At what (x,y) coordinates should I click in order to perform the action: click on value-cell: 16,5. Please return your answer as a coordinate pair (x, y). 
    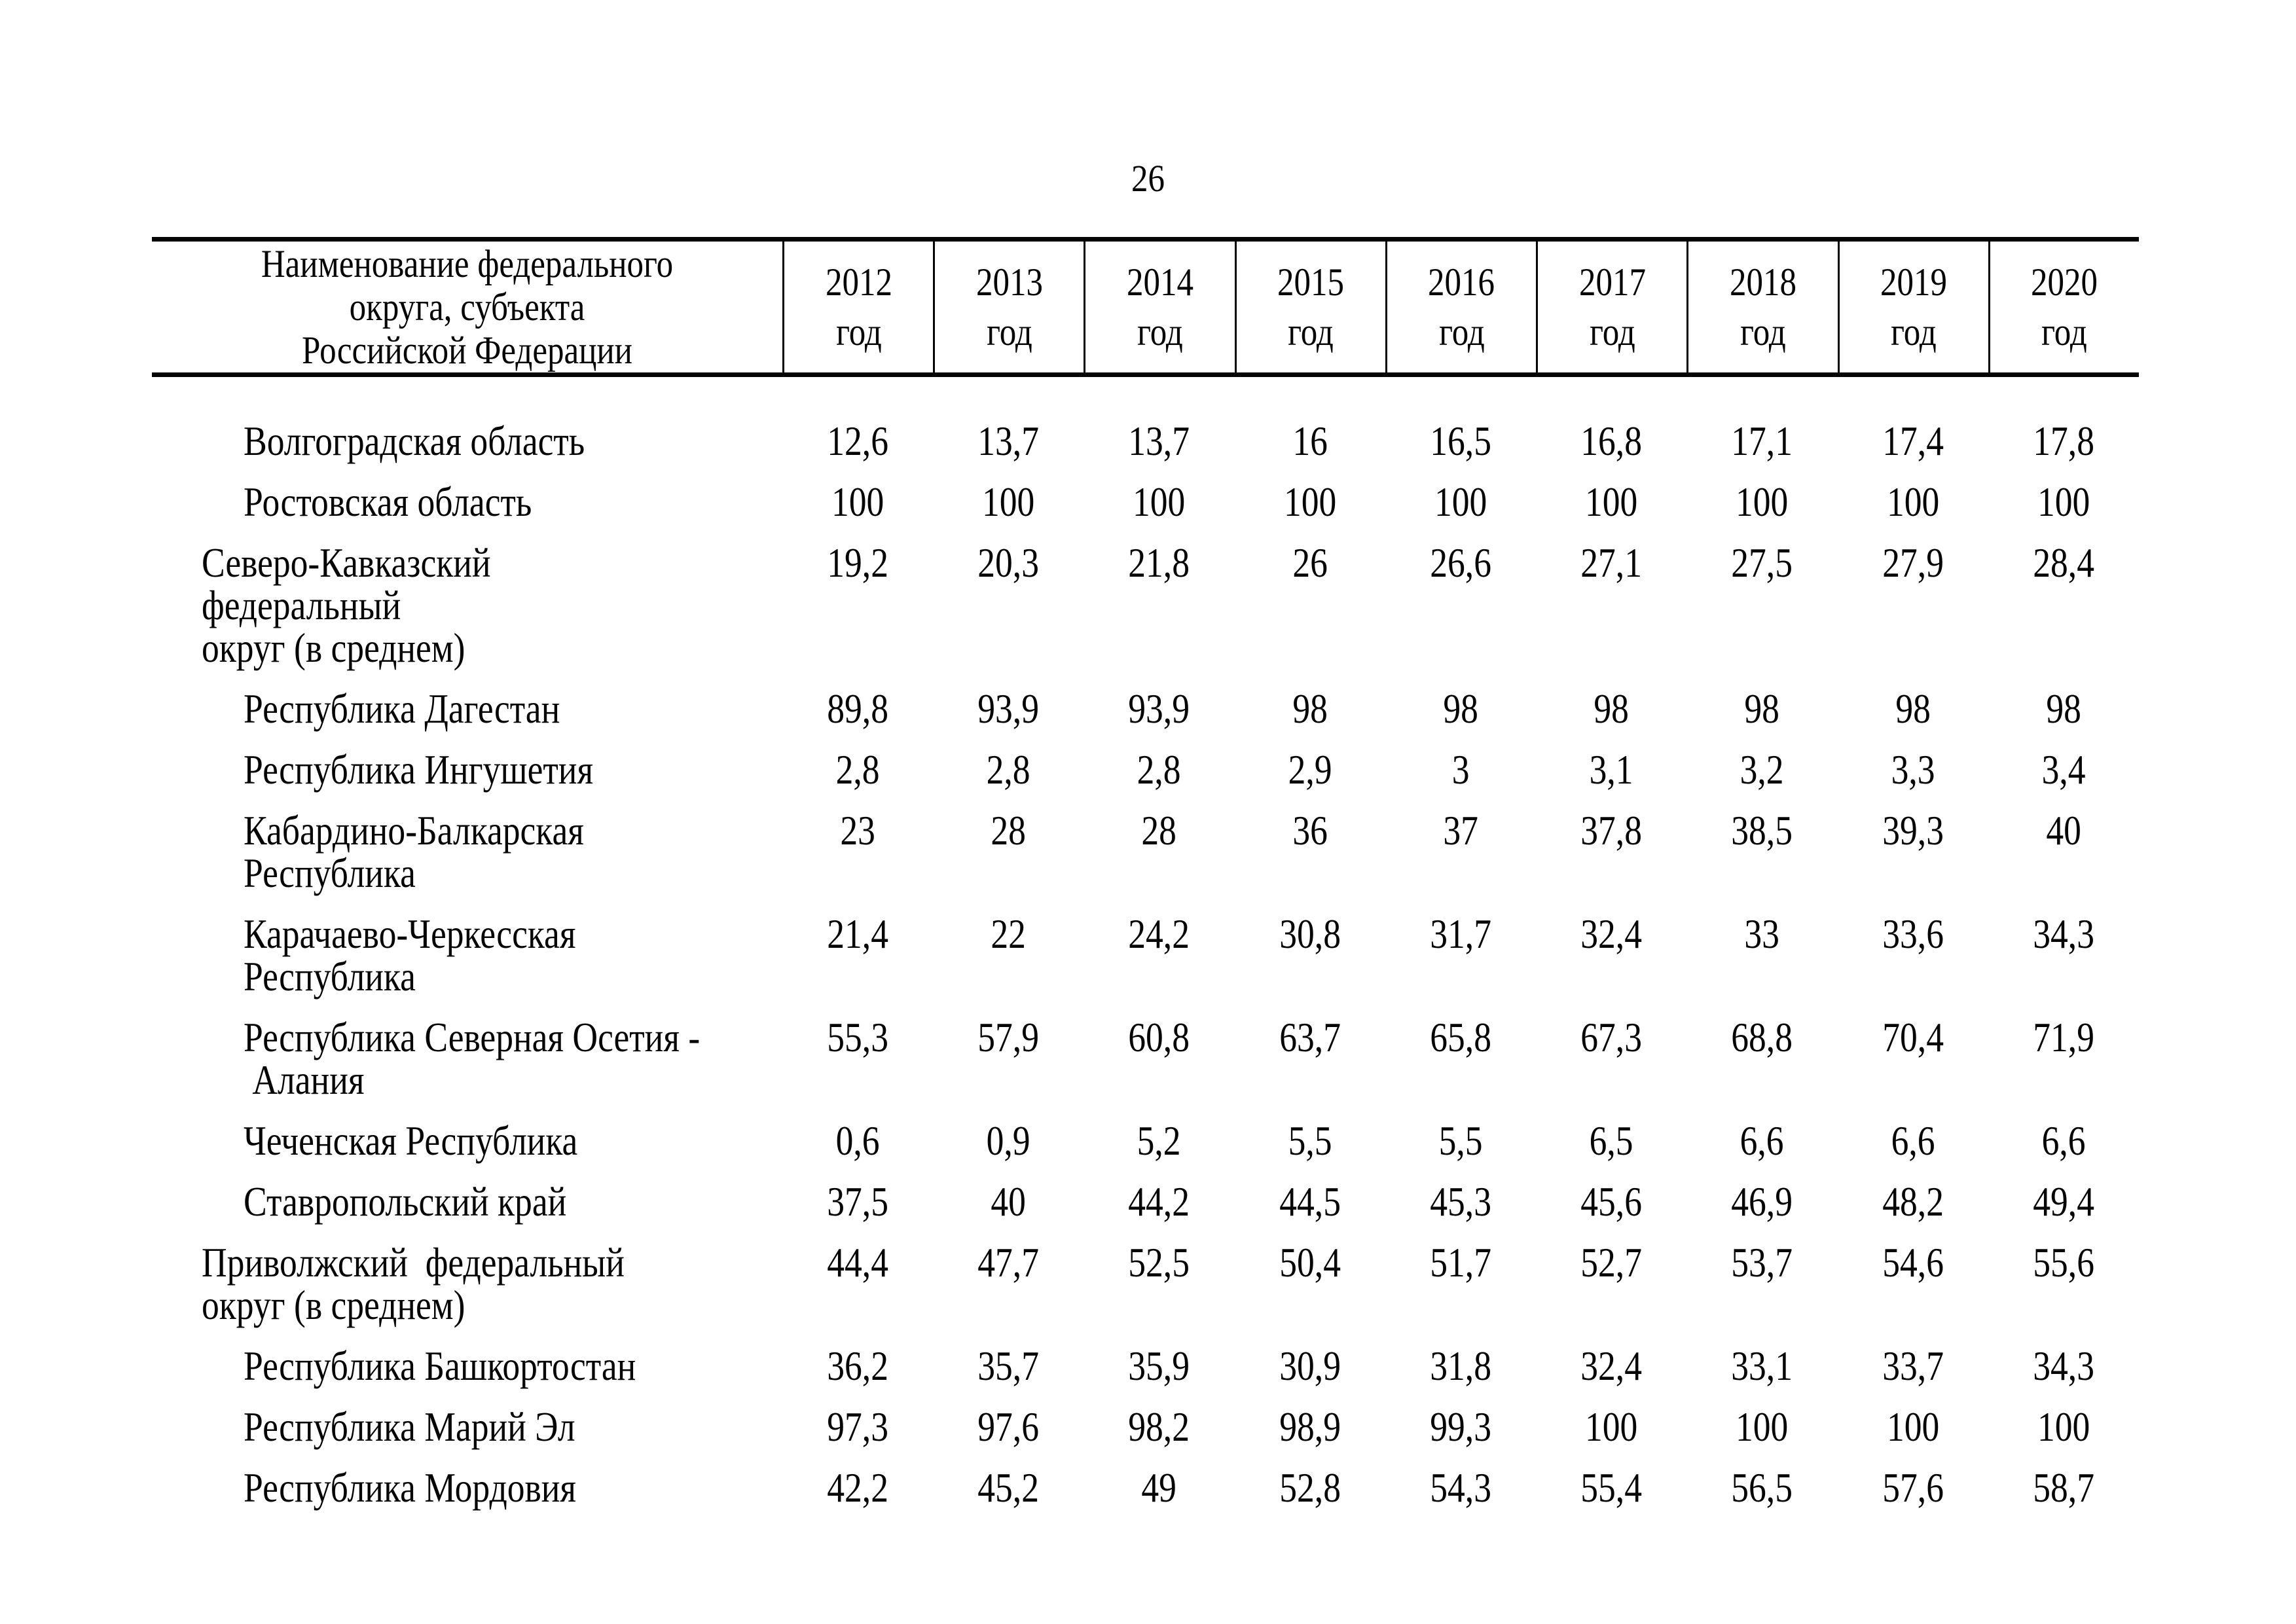
    Looking at the image, I should click on (1460, 441).